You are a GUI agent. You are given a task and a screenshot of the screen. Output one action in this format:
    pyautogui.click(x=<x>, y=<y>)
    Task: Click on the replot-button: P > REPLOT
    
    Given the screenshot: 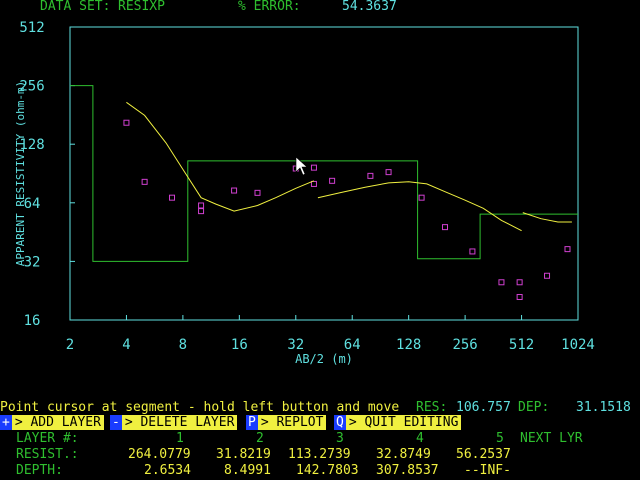 What is the action you would take?
    pyautogui.click(x=286, y=422)
    